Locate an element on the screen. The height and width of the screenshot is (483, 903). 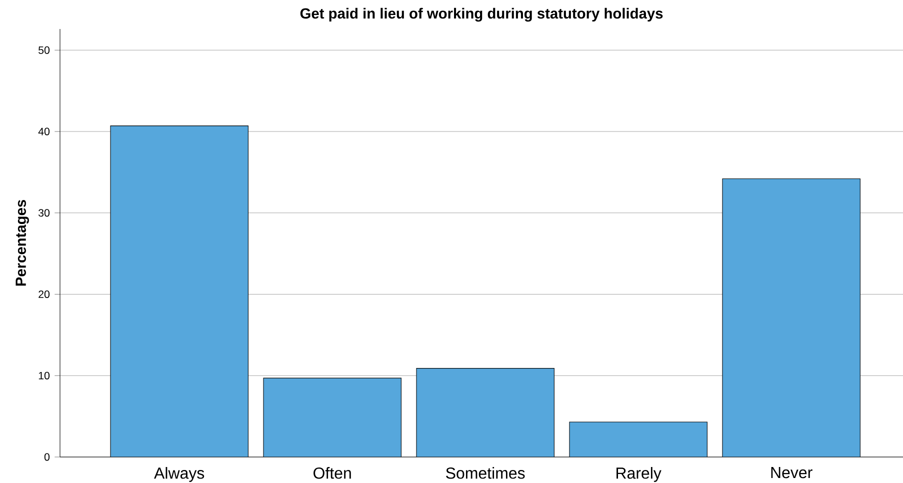
y-tick-label: 0 is located at coordinates (47, 457).